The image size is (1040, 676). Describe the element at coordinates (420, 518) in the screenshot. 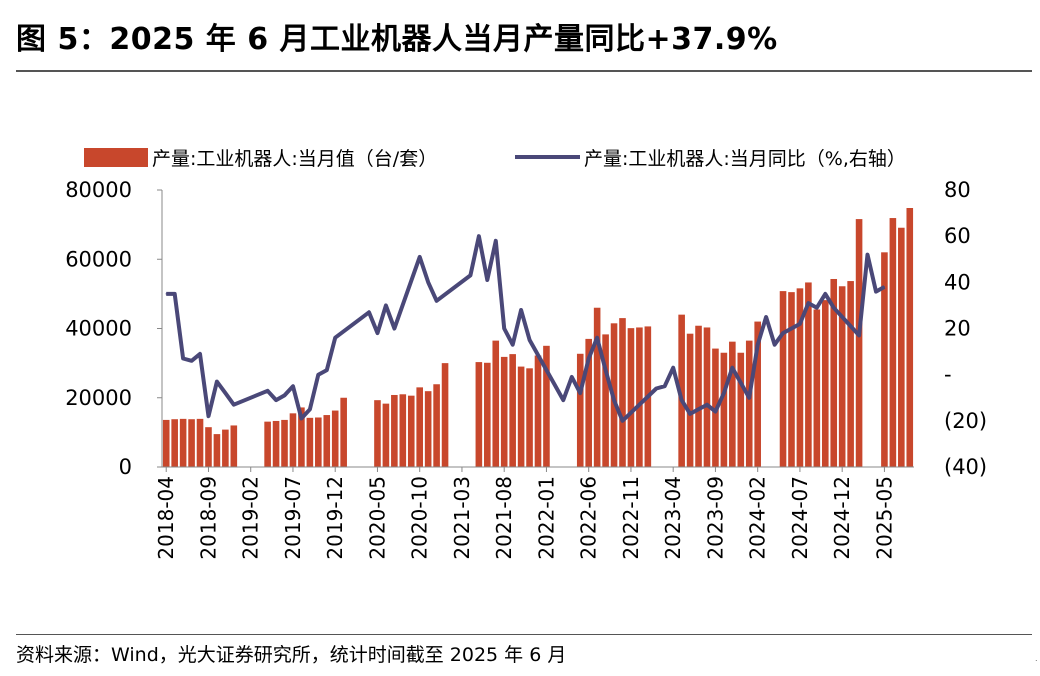

I see `x-tick-label: 2020-10` at that location.